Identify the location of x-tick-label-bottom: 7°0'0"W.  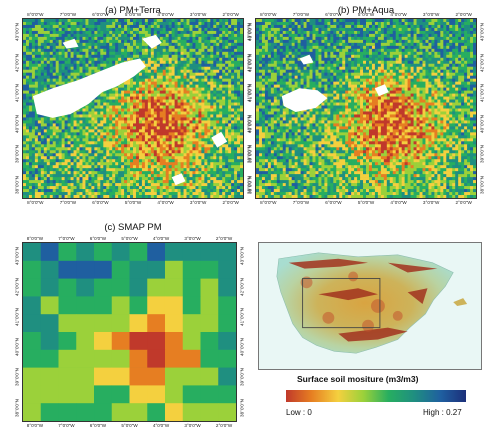
(68, 202).